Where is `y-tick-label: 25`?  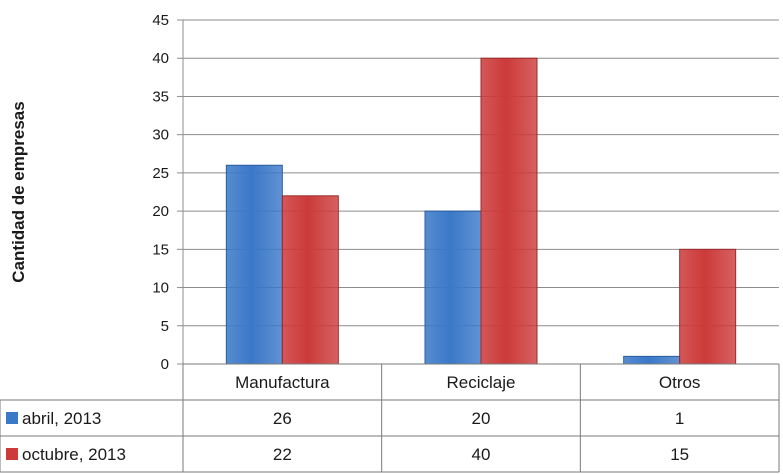 y-tick-label: 25 is located at coordinates (160, 173).